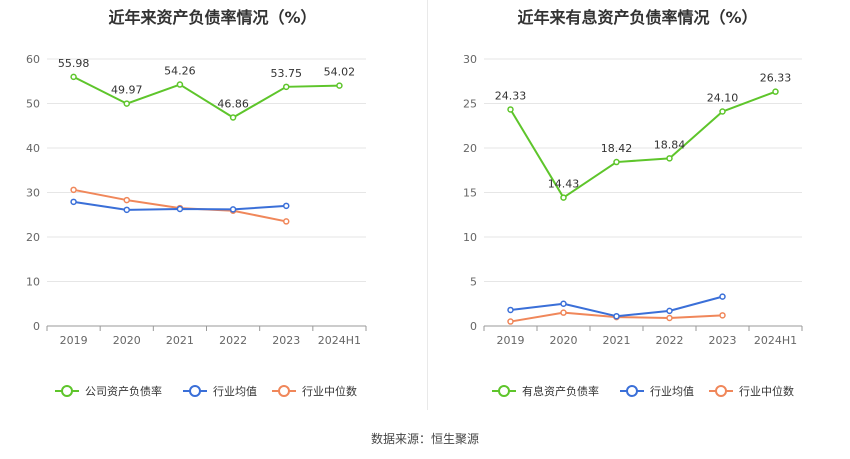  I want to click on legend-label-company: 公司资产负债率, so click(123, 391).